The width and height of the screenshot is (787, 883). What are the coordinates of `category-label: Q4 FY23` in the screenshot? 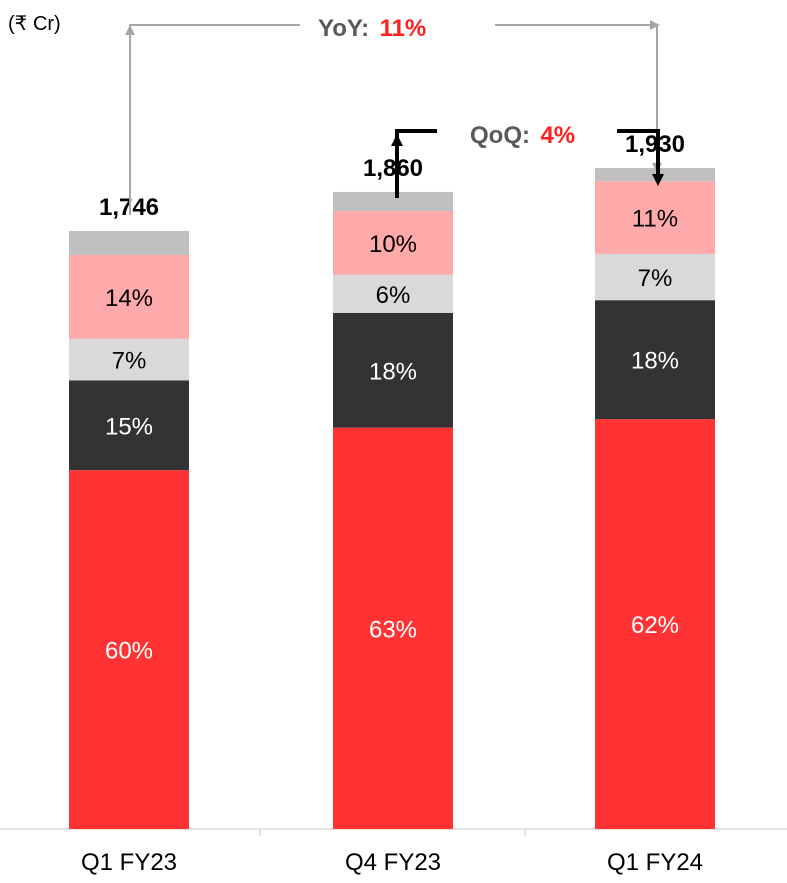 It's located at (393, 862).